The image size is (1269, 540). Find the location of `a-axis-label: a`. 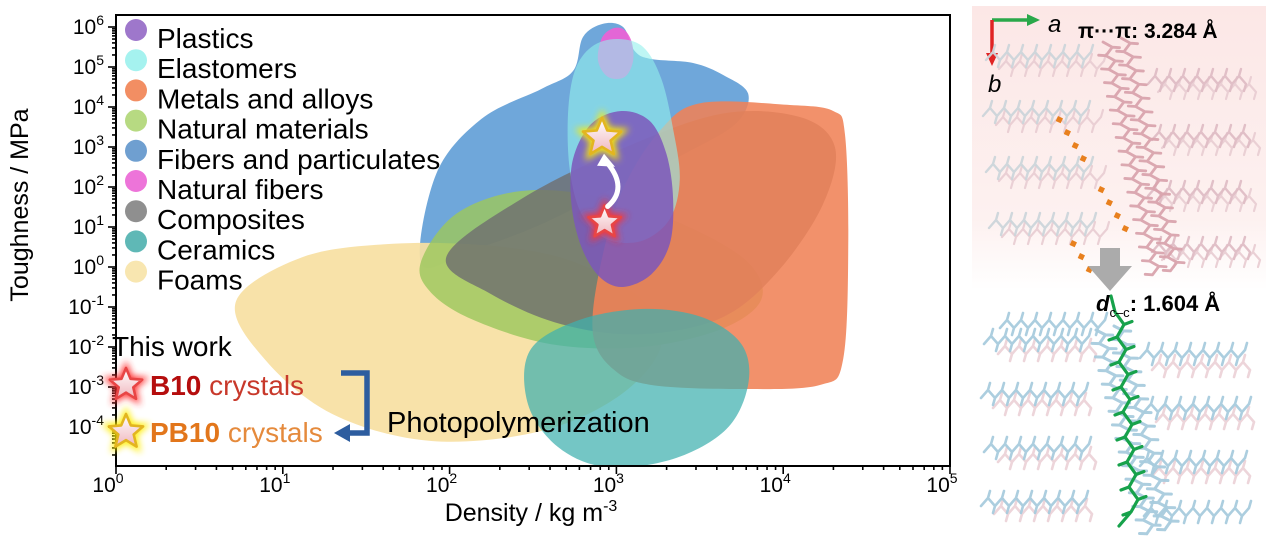

a-axis-label: a is located at coordinates (1054, 24).